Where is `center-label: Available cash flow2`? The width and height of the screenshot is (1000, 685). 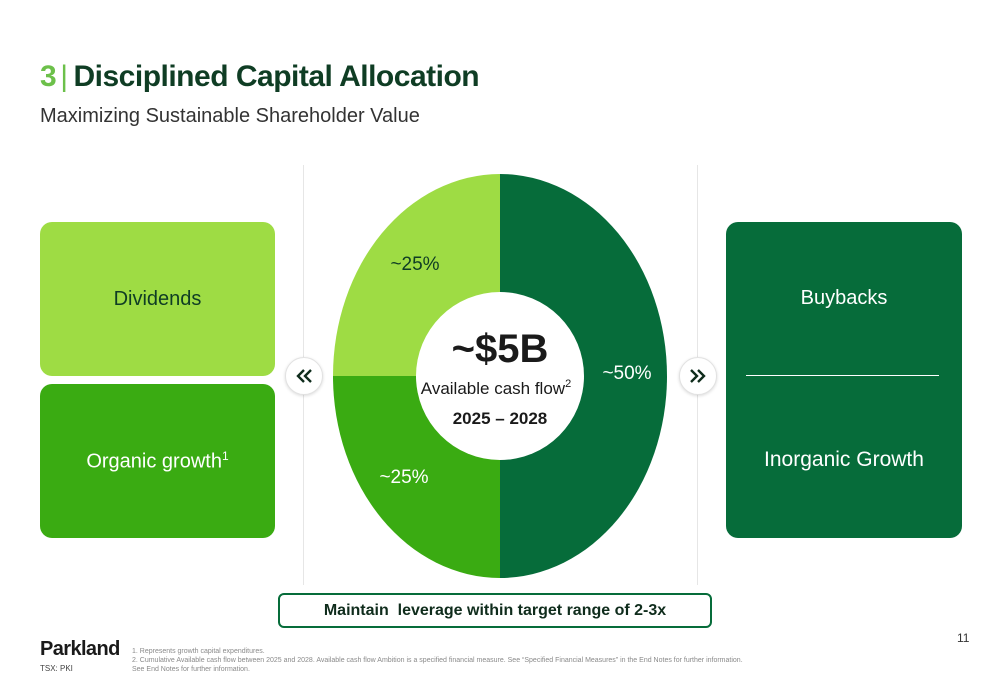
center-label: Available cash flow2 is located at coordinates (496, 388).